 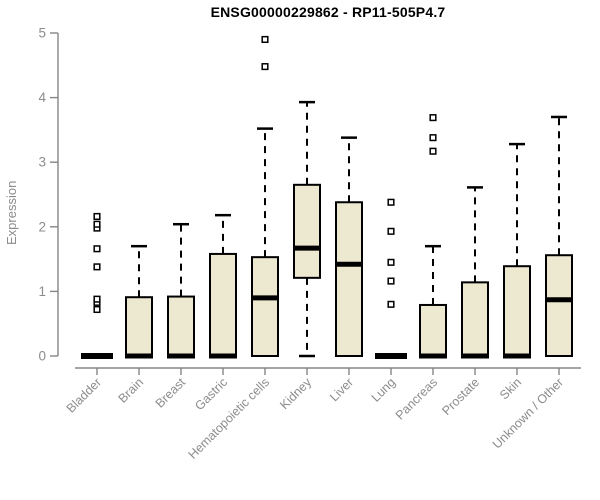 I want to click on box-group-liver, so click(x=349, y=246).